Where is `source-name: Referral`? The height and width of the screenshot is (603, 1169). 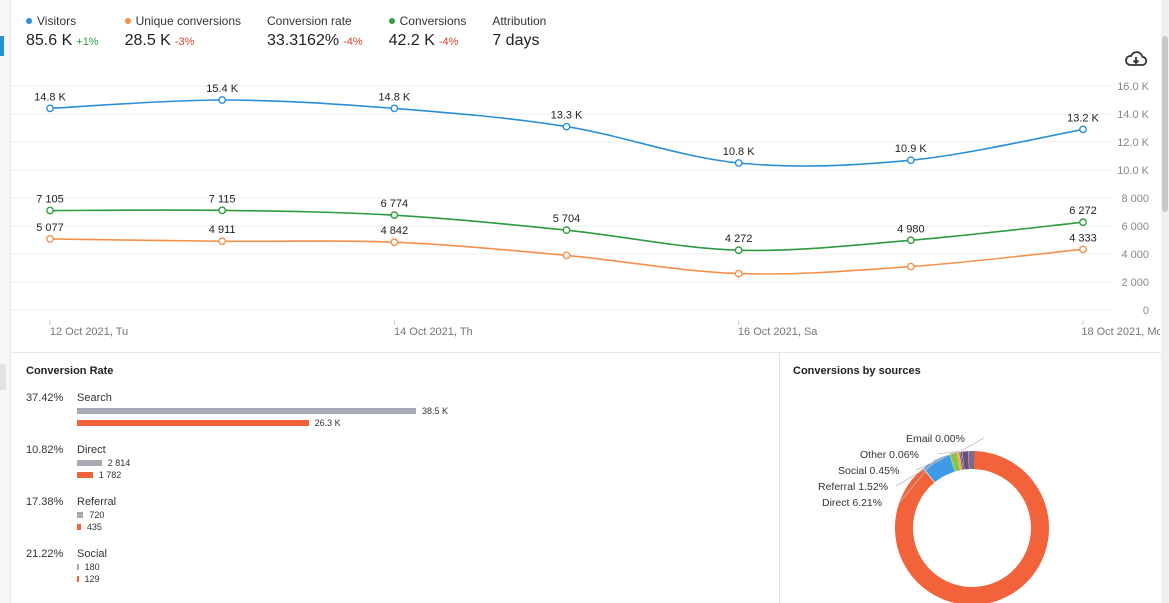
source-name: Referral is located at coordinates (97, 502).